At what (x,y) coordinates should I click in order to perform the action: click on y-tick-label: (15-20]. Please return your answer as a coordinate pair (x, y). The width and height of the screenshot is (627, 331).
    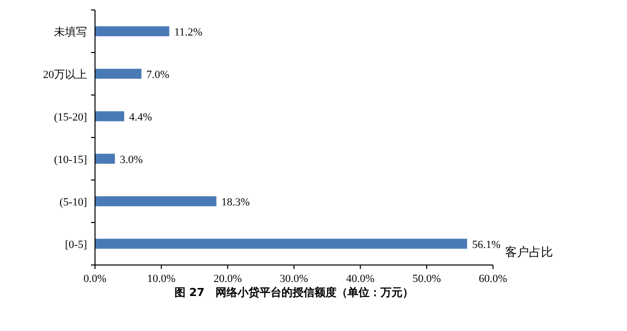
    Looking at the image, I should click on (70, 117).